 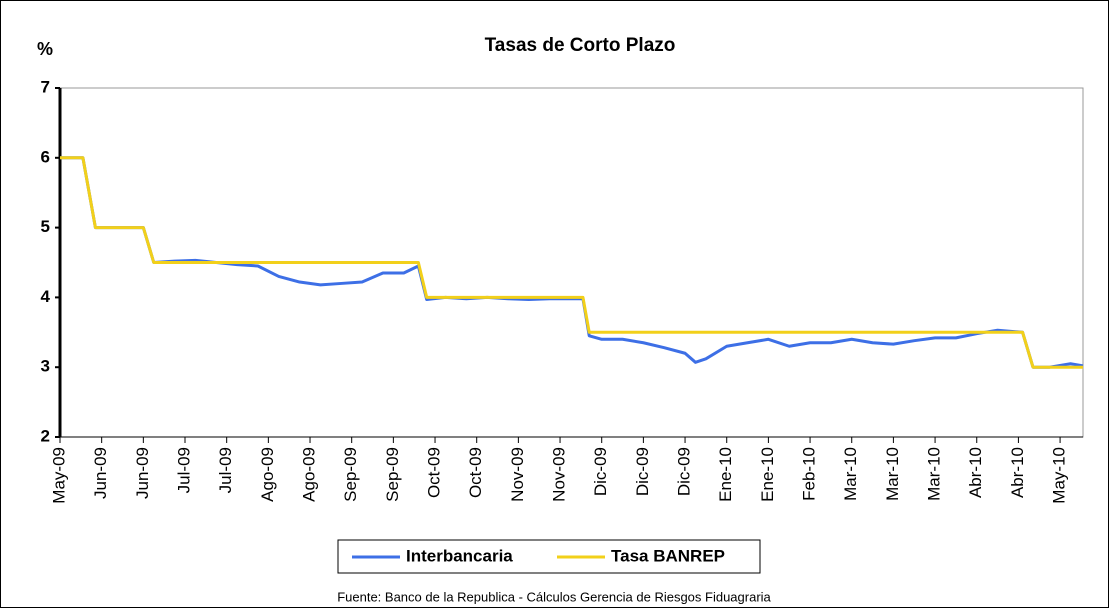 What do you see at coordinates (45, 366) in the screenshot?
I see `y-tick-label: 3` at bounding box center [45, 366].